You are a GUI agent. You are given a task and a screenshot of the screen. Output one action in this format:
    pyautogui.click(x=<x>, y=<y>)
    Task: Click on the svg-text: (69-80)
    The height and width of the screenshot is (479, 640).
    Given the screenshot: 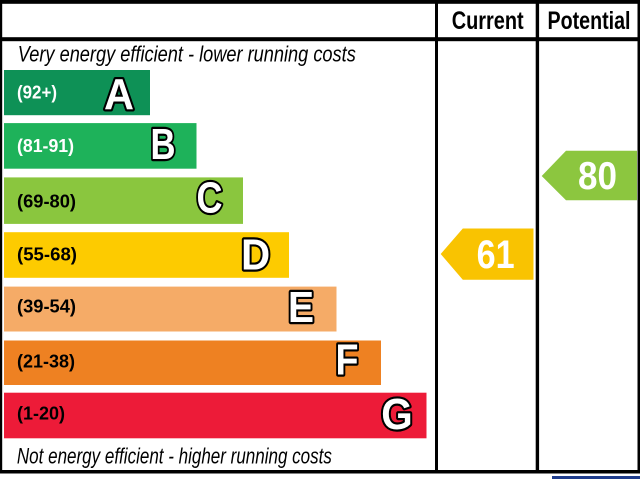 What is the action you would take?
    pyautogui.click(x=46, y=201)
    